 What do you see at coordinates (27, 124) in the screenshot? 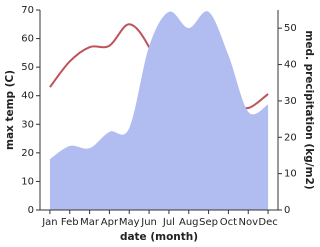
I see `y-tick-label: 30` at bounding box center [27, 124].